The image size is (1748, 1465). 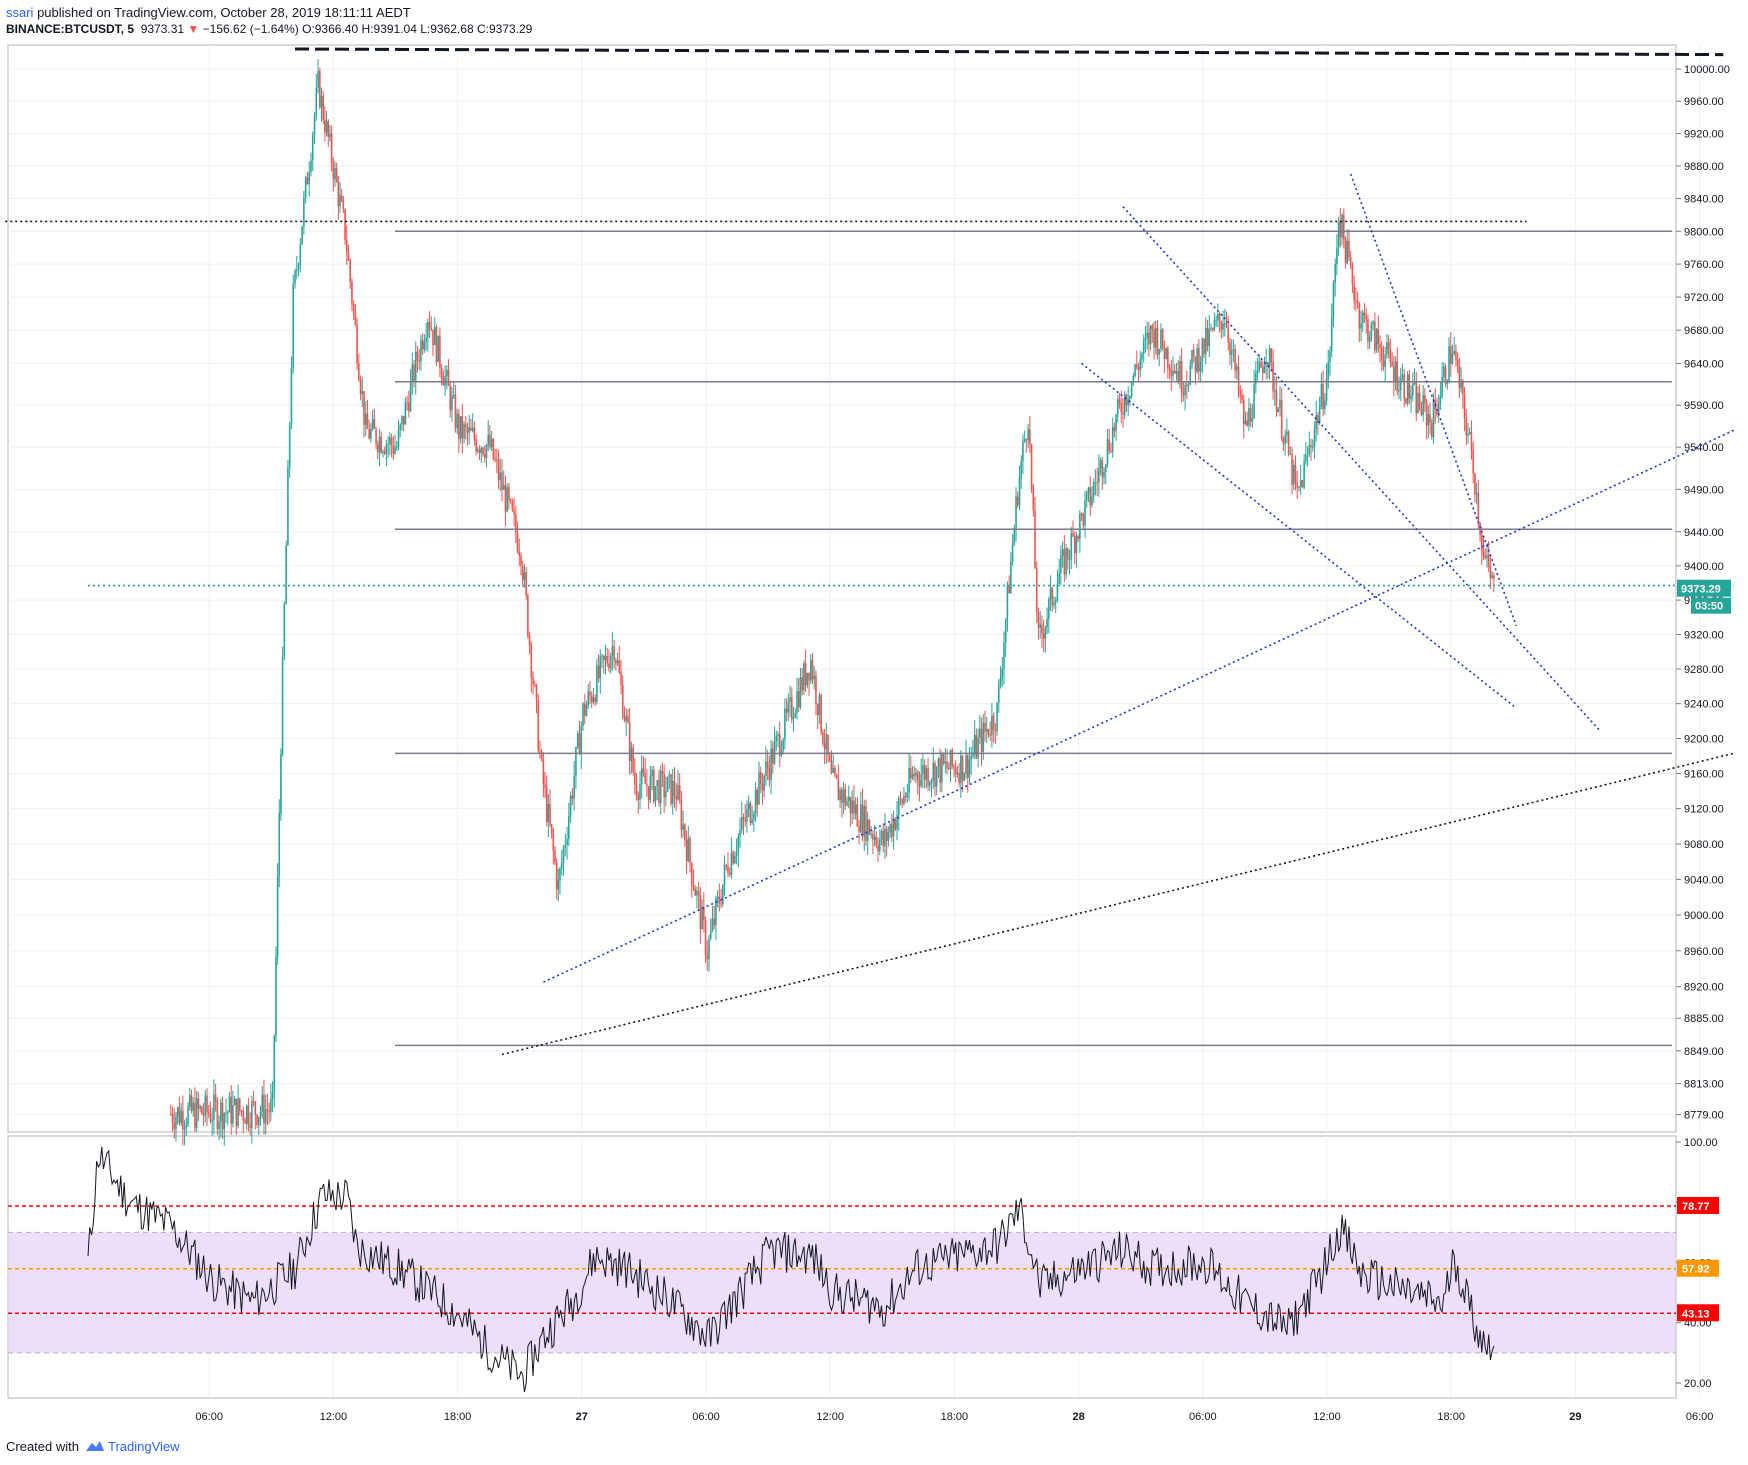 What do you see at coordinates (20, 12) in the screenshot?
I see `author-link: ssari` at bounding box center [20, 12].